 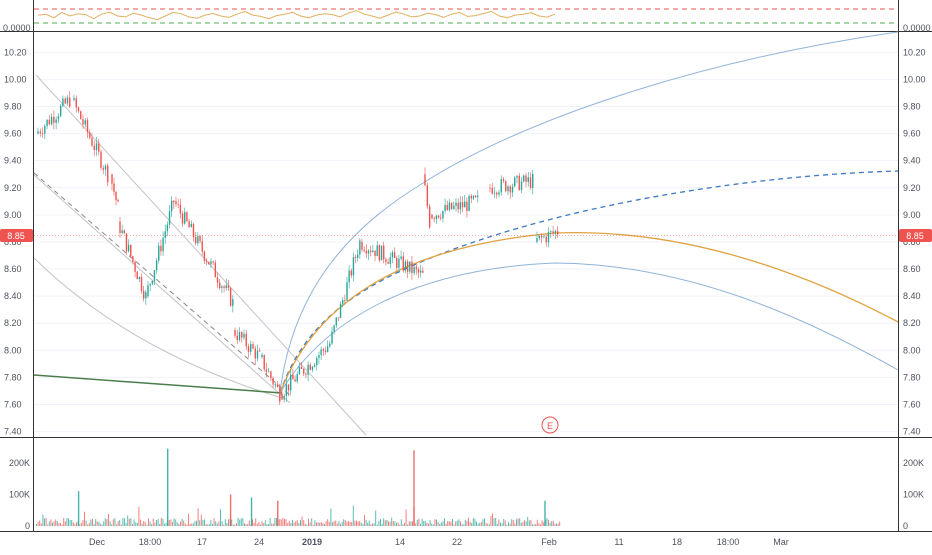 I want to click on trendline-dashed, so click(x=163, y=285).